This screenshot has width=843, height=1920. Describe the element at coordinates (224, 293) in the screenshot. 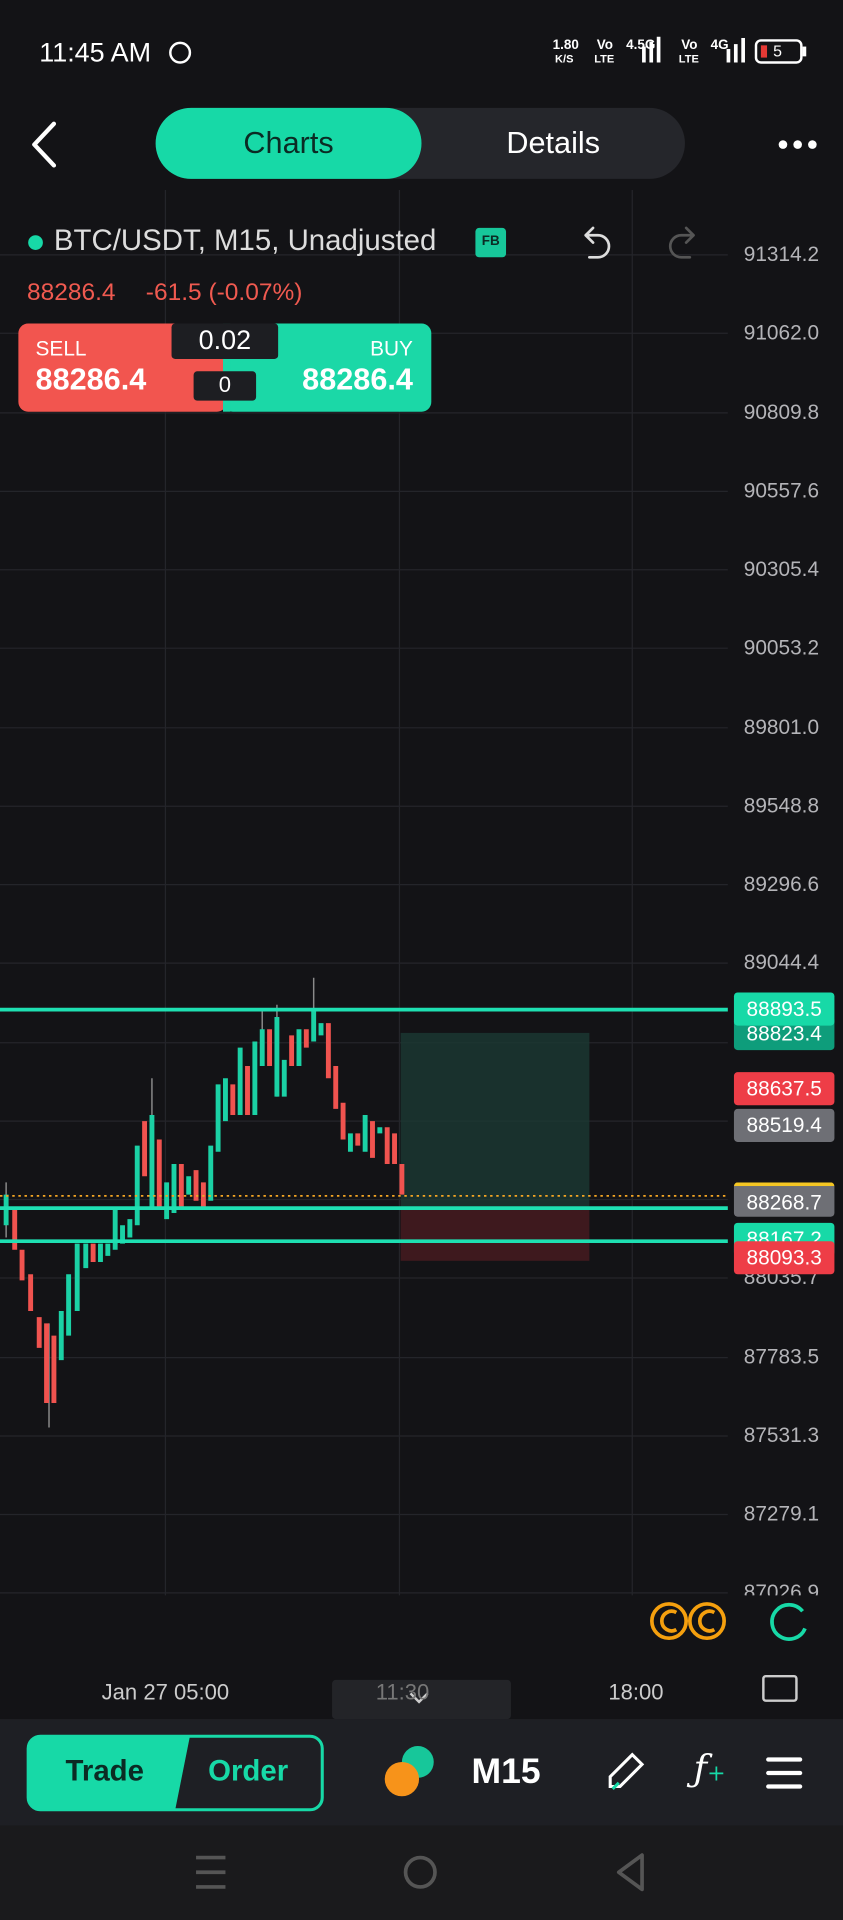

I see `price-change: -61.5 (-0.07%)` at that location.